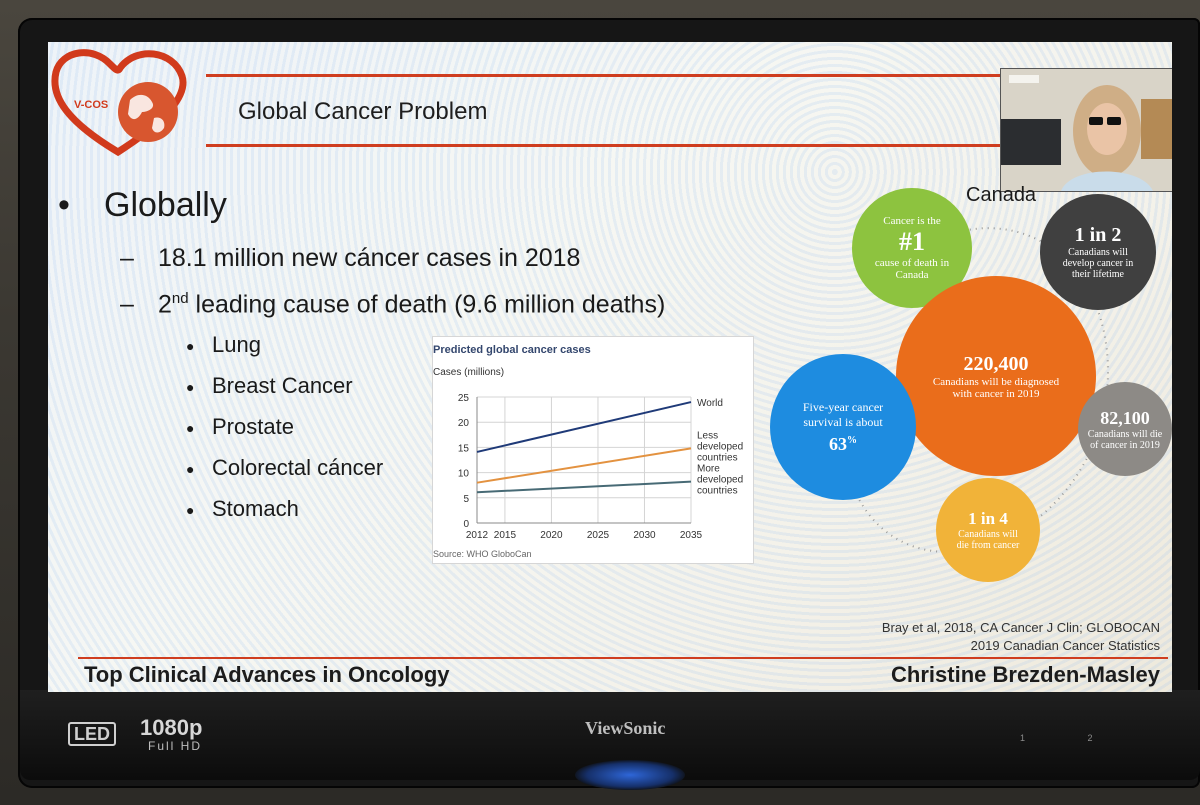  Describe the element at coordinates (165, 304) in the screenshot. I see `ordinal-number: 2` at that location.